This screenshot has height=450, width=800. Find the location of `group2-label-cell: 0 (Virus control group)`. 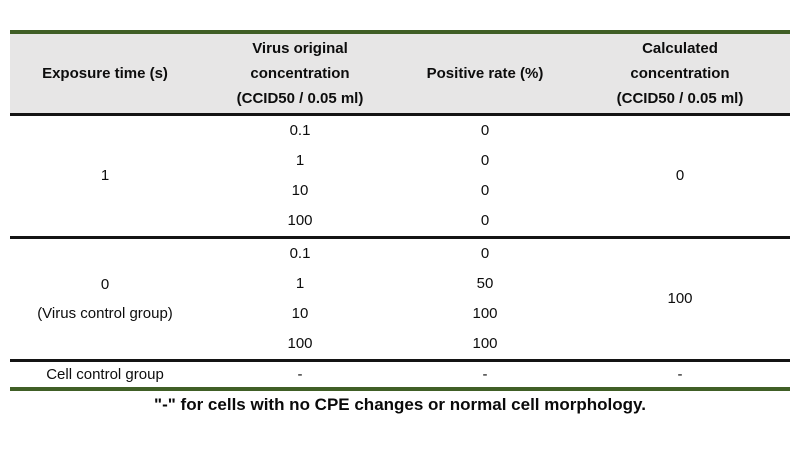

group2-label-cell: 0 (Virus control group) is located at coordinates (105, 298).